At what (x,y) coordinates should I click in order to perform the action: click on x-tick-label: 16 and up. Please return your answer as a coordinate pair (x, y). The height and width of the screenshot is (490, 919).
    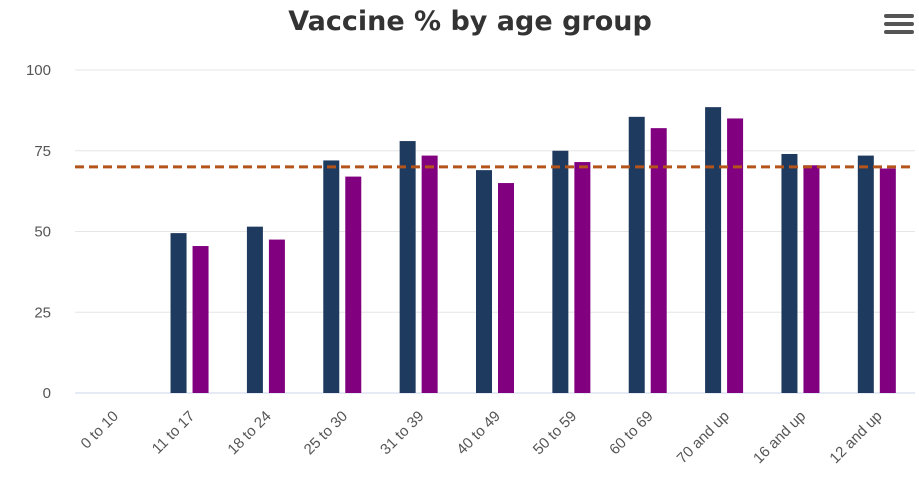
    Looking at the image, I should click on (779, 437).